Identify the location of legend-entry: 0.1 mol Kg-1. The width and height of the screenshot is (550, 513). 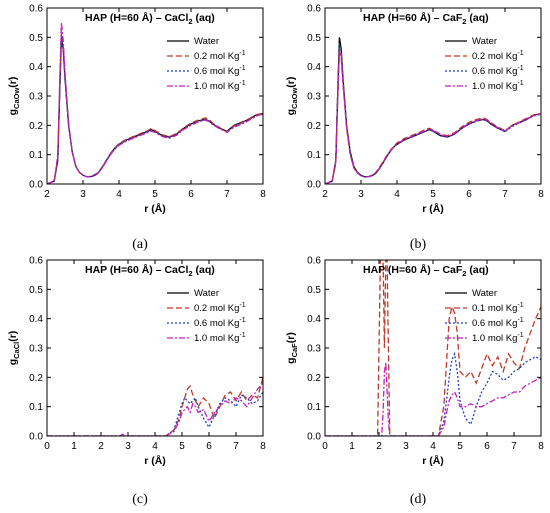
(498, 308).